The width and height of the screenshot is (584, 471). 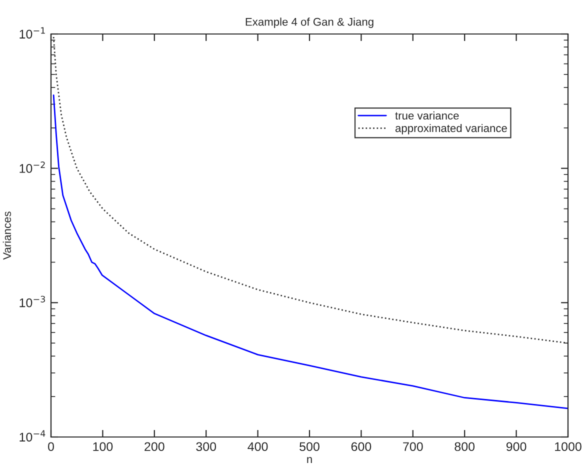 What do you see at coordinates (51, 447) in the screenshot?
I see `x-tick-label: 0` at bounding box center [51, 447].